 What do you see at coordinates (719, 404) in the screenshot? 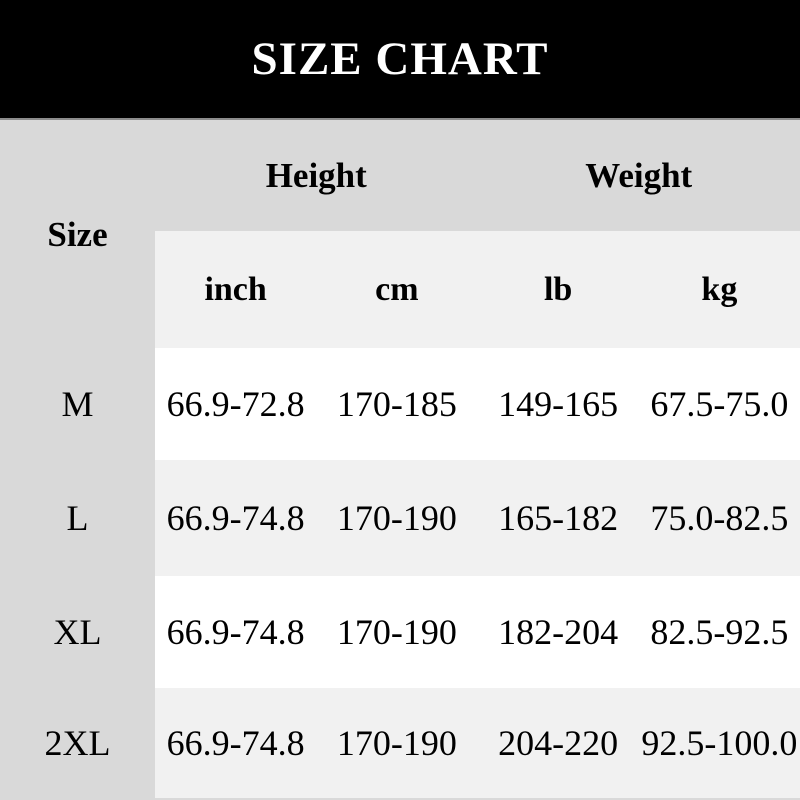
I see `table-cell-m-kg: 67.5-75.0` at bounding box center [719, 404].